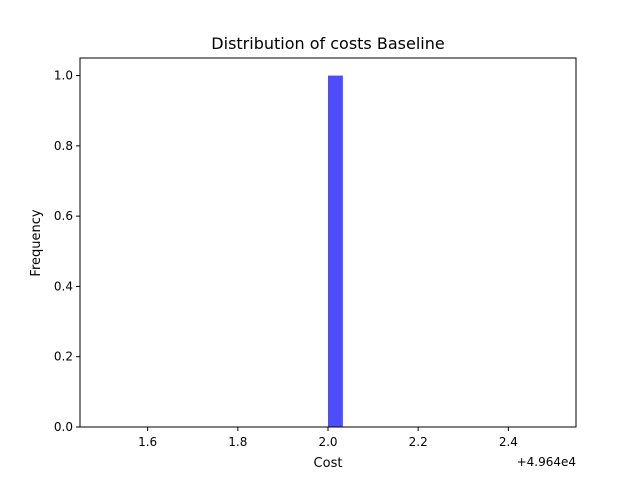  I want to click on x-tick-label: 2.0, so click(327, 442).